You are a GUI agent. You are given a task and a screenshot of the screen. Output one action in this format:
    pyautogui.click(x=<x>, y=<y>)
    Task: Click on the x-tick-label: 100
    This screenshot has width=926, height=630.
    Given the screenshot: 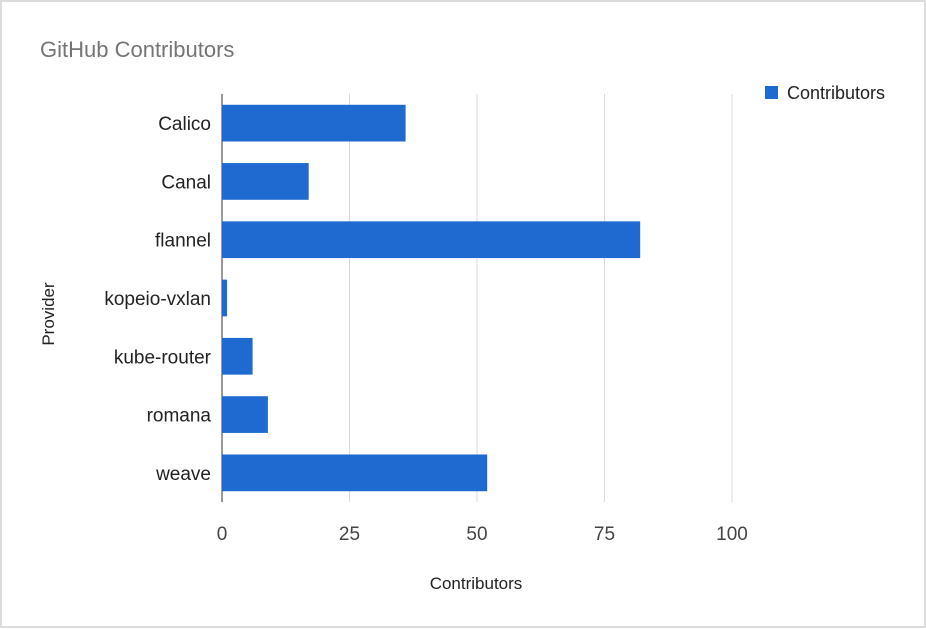 What is the action you would take?
    pyautogui.click(x=732, y=534)
    